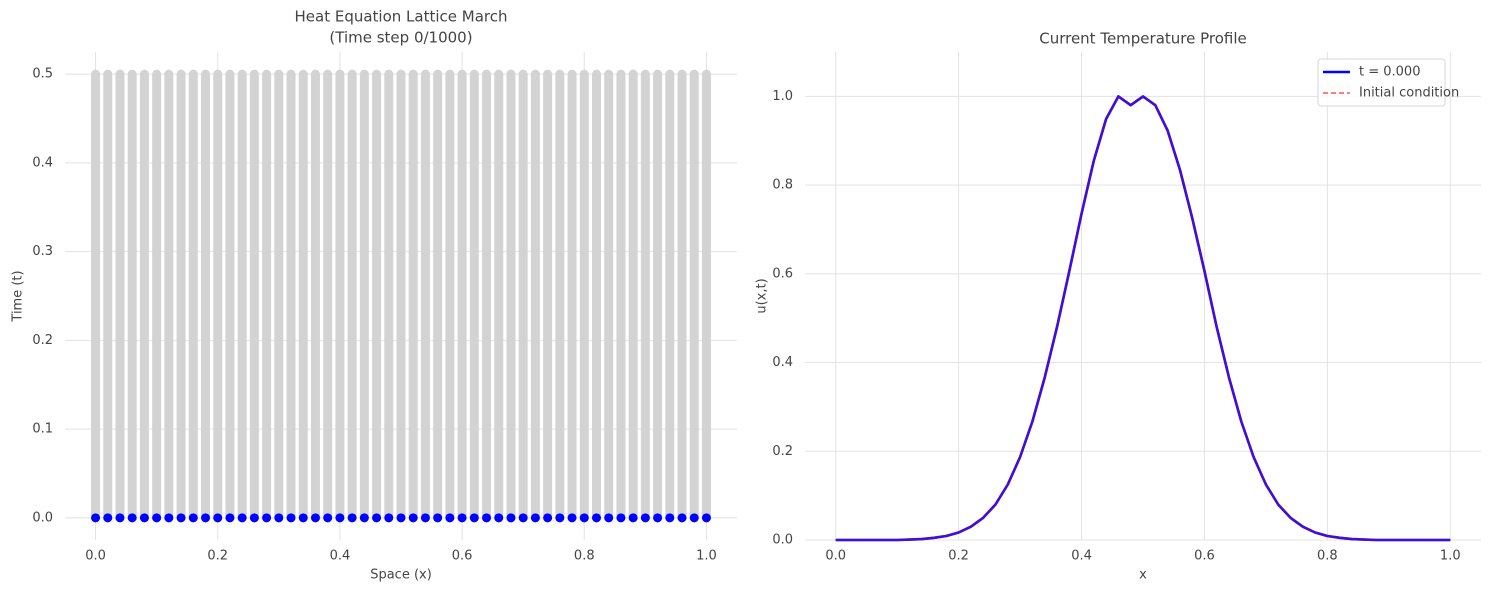 This screenshot has width=1489, height=592. Describe the element at coordinates (401, 17) in the screenshot. I see `chart-title: Heat Equation Lattice March` at that location.